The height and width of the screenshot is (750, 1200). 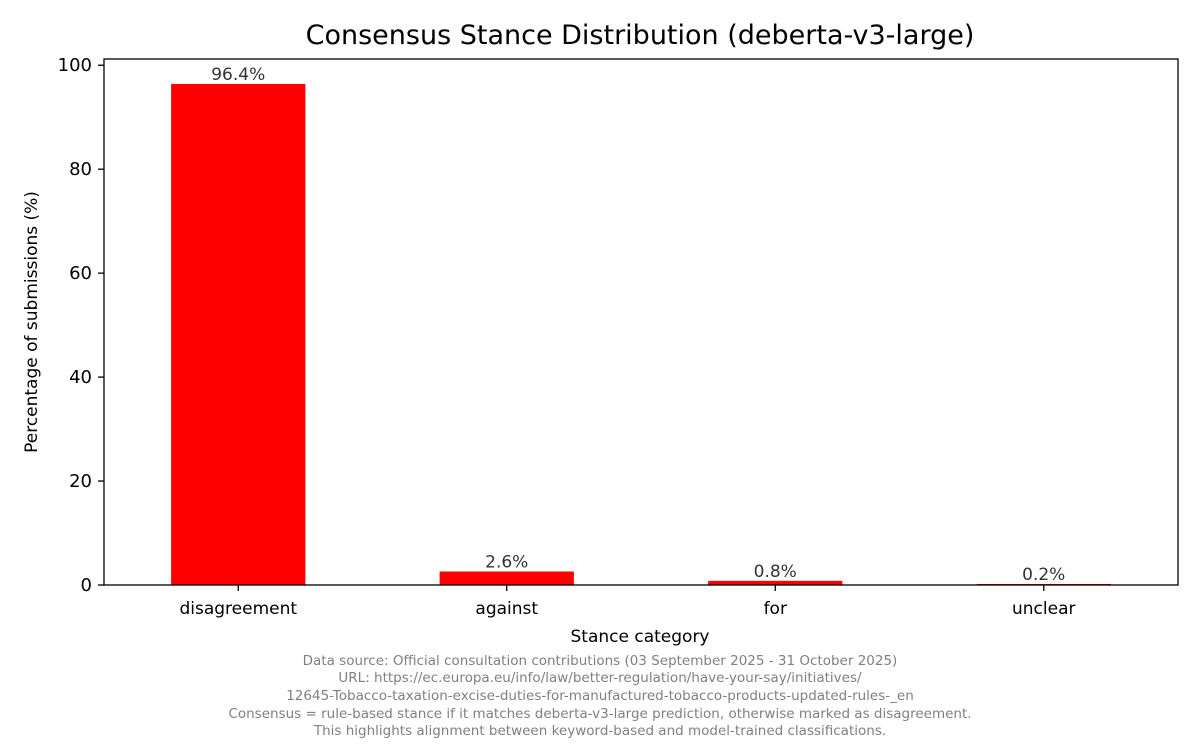 What do you see at coordinates (86, 585) in the screenshot?
I see `y-tick-label: 0` at bounding box center [86, 585].